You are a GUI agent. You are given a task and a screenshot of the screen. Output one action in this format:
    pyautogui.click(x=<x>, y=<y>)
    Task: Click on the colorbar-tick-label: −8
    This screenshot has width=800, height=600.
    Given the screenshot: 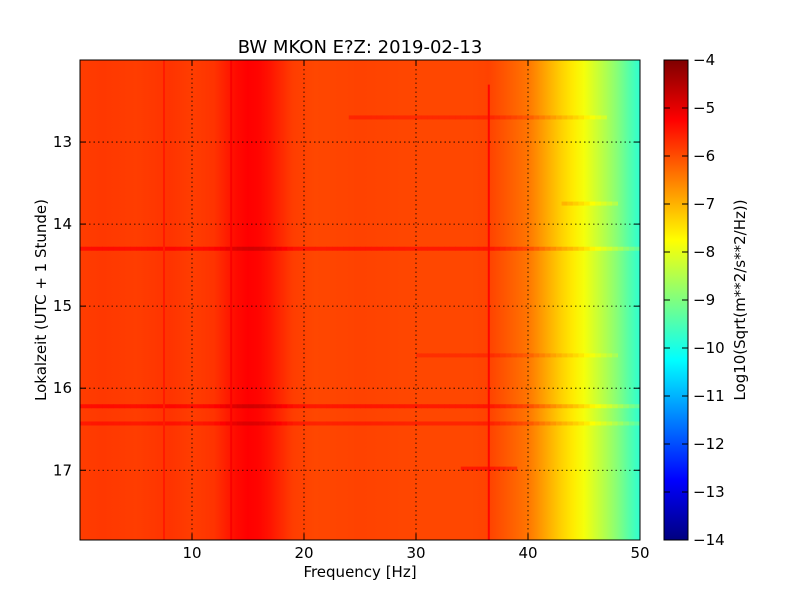 What is the action you would take?
    pyautogui.click(x=704, y=252)
    